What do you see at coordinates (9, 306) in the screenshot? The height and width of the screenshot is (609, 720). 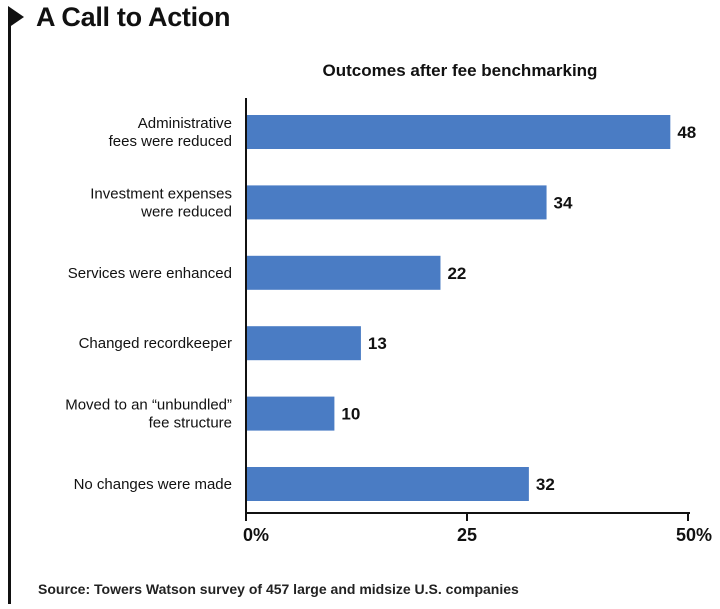 I see `left-border-rule` at bounding box center [9, 306].